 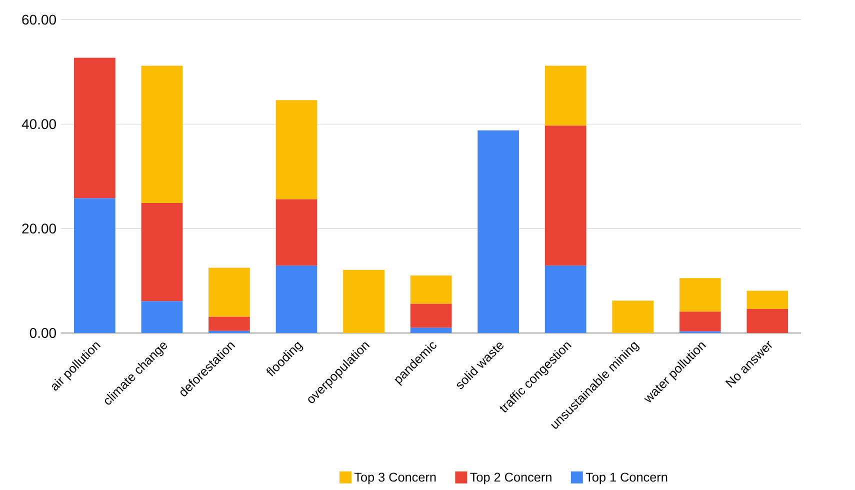 What do you see at coordinates (39, 19) in the screenshot?
I see `y-tick-label: 60.00` at bounding box center [39, 19].